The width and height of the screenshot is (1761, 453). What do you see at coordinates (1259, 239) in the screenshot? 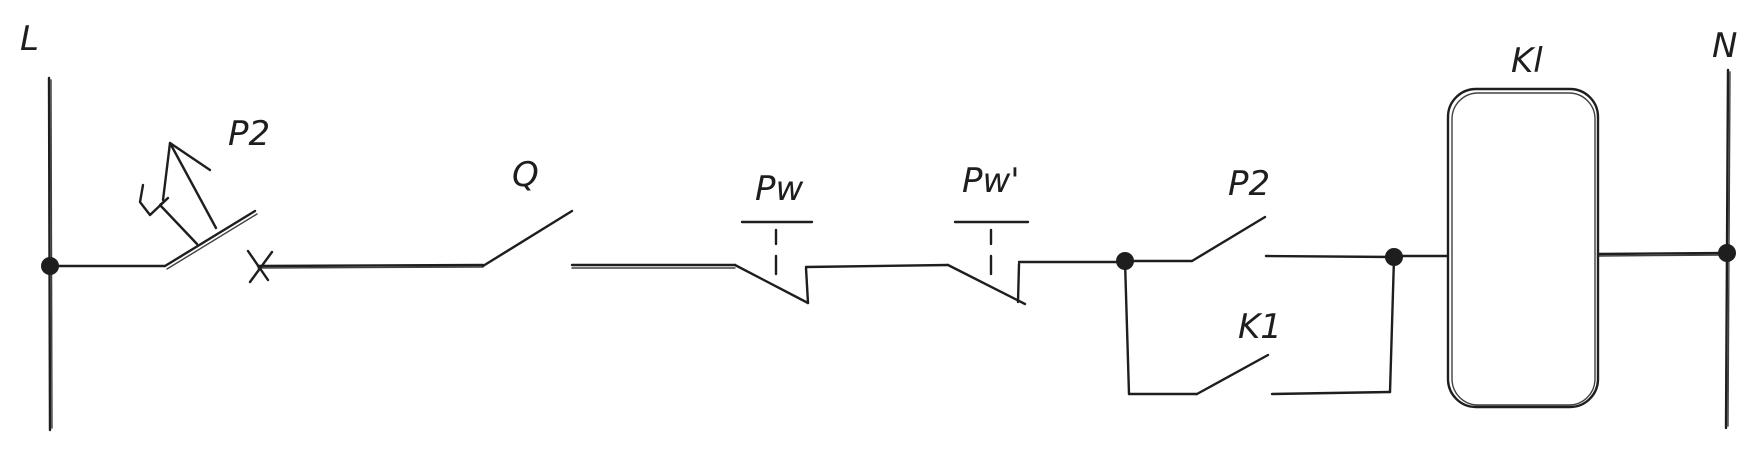
I see `p2-contact-switch` at bounding box center [1259, 239].